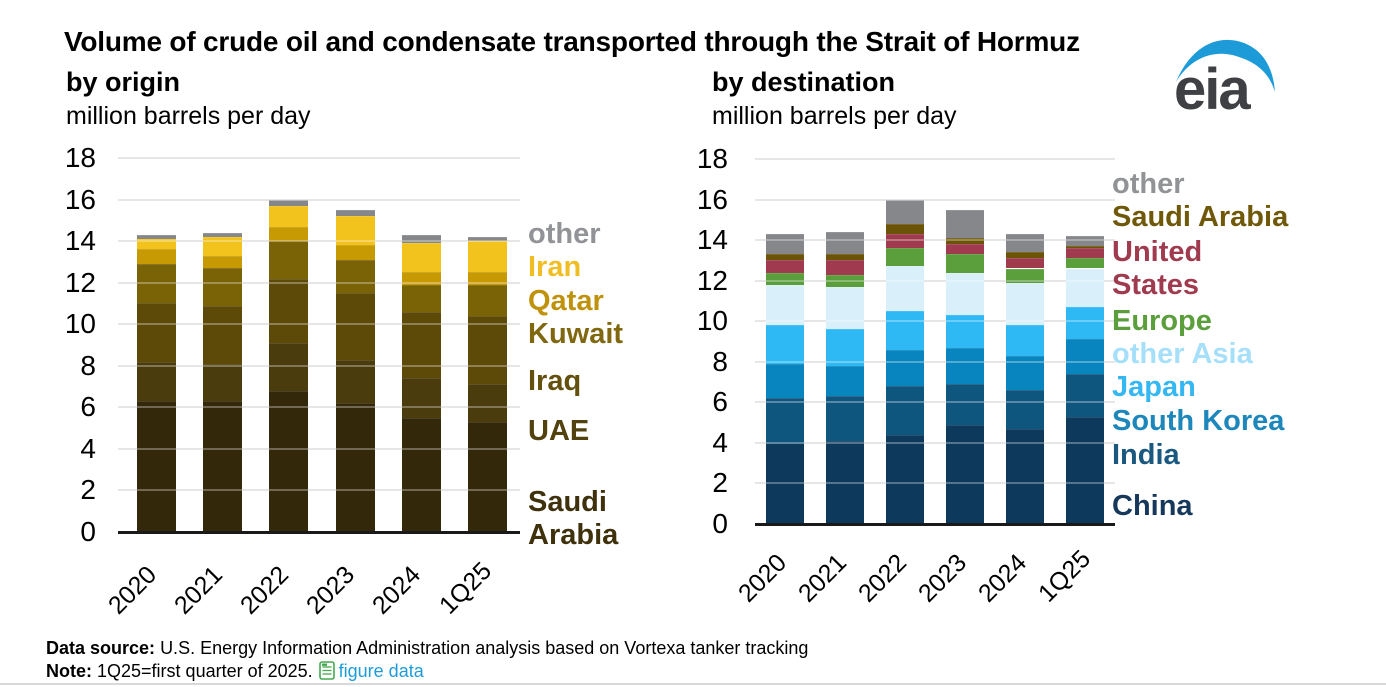  Describe the element at coordinates (555, 381) in the screenshot. I see `origin-legend-iraq: Iraq` at that location.